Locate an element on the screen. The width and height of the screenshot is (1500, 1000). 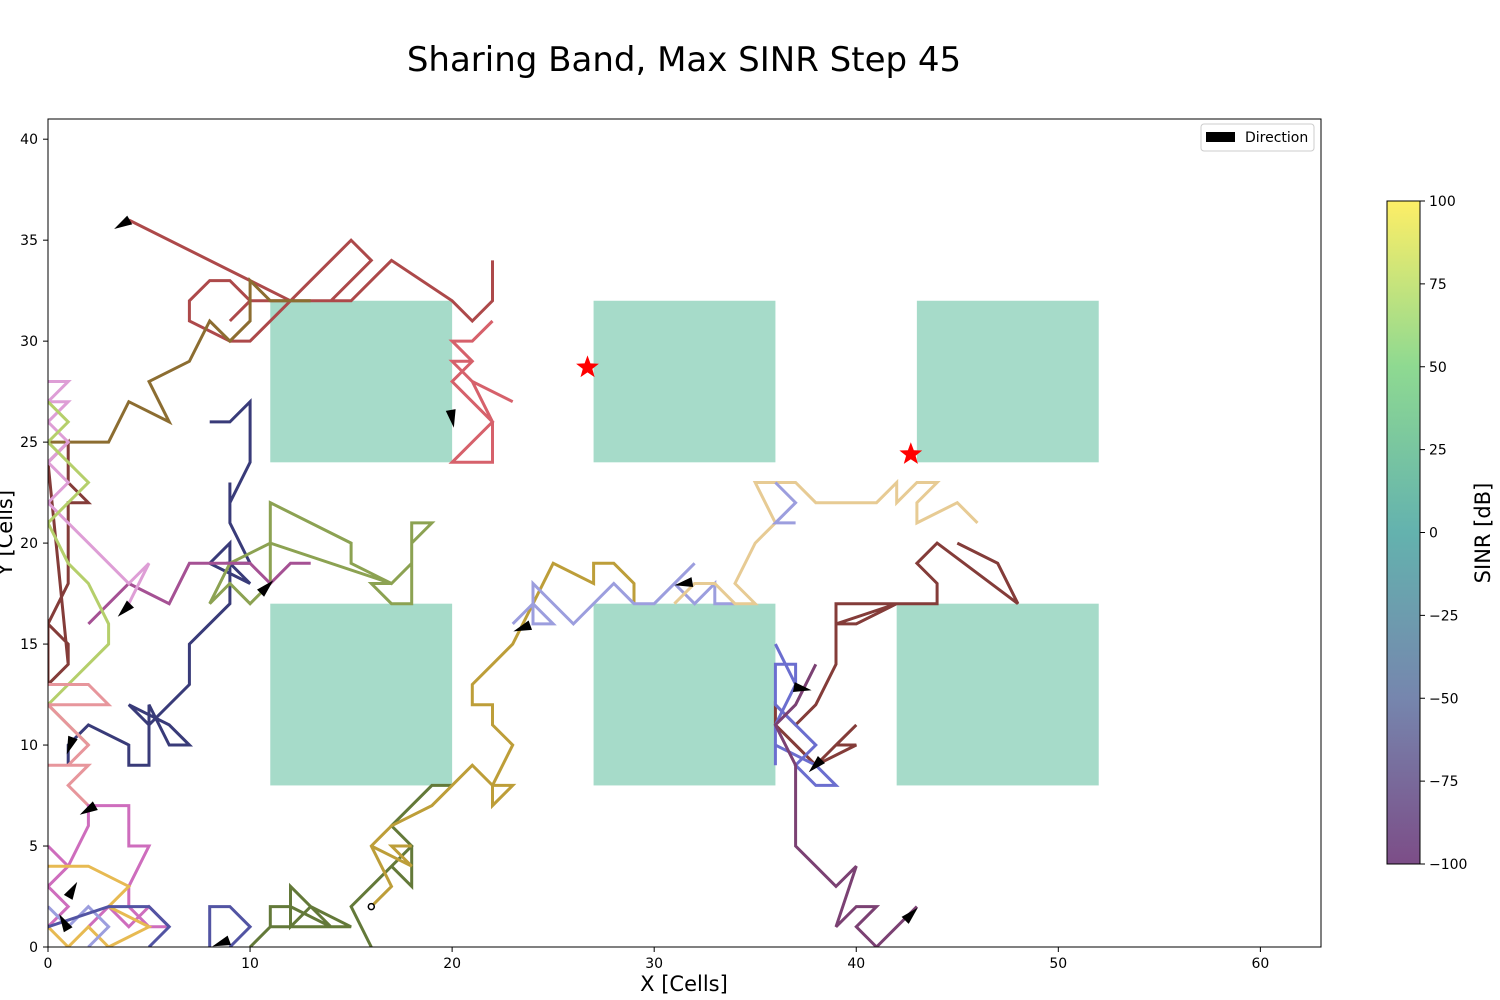
y-tick-label: 15 is located at coordinates (29, 645).